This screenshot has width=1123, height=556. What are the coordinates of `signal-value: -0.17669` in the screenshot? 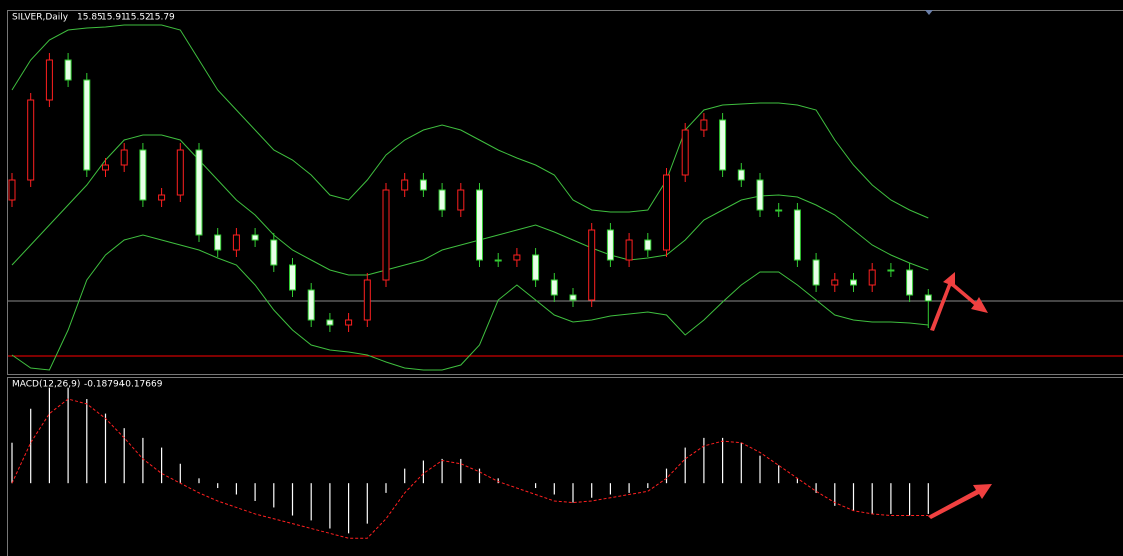 It's located at (142, 385).